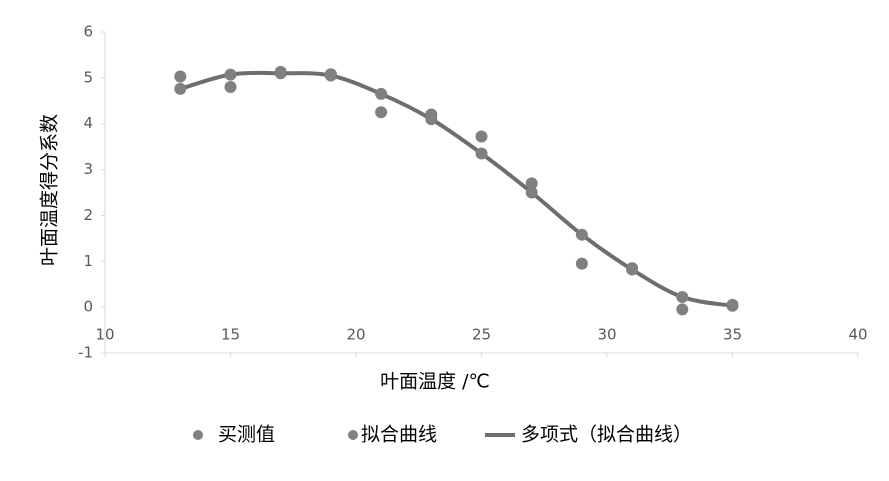  I want to click on x-tick-label: 20, so click(355, 335).